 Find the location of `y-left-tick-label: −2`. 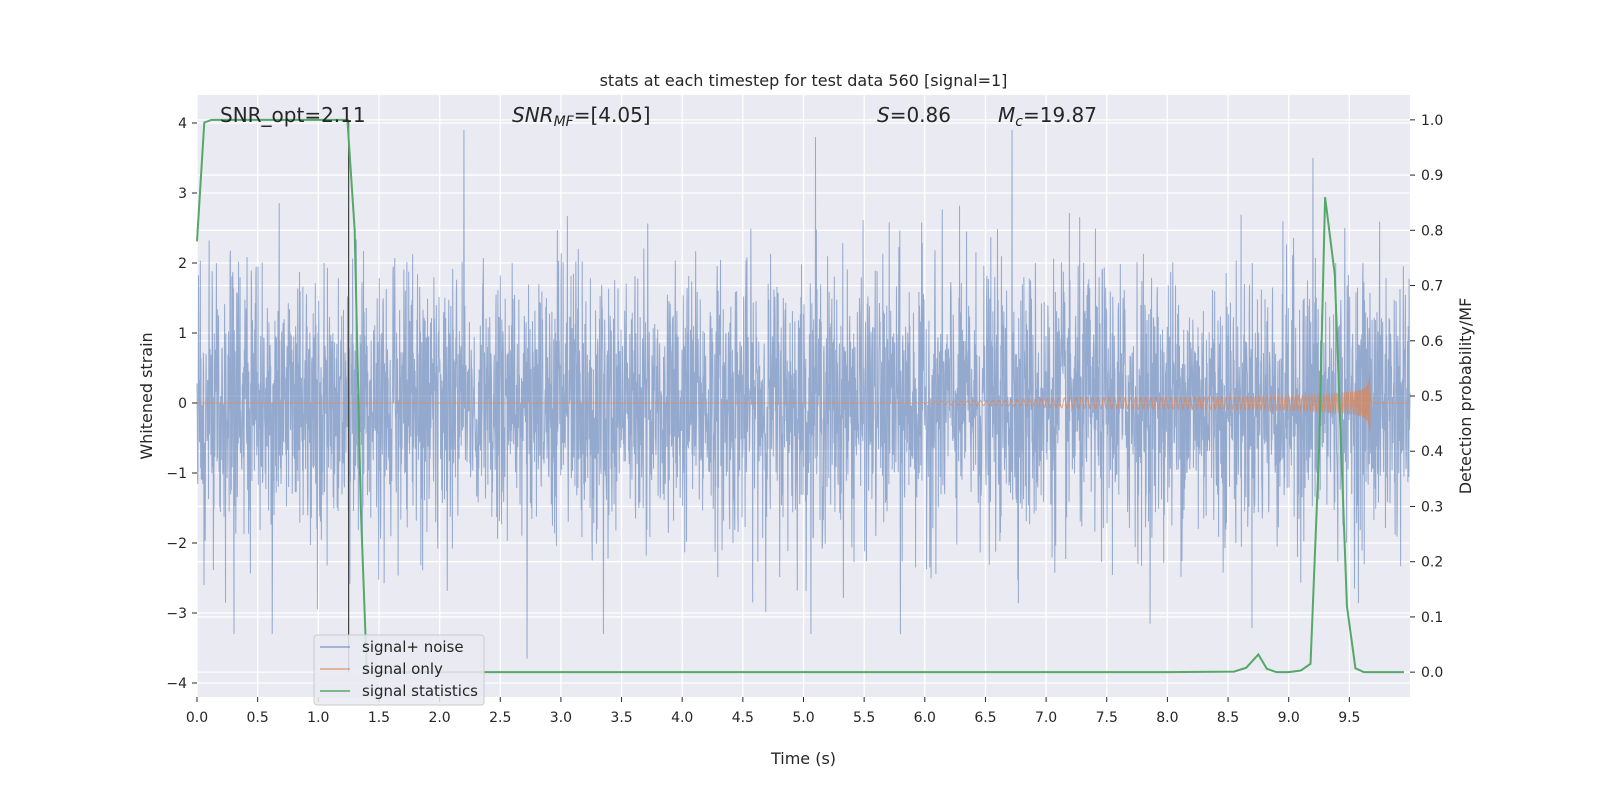

y-left-tick-label: −2 is located at coordinates (176, 544).